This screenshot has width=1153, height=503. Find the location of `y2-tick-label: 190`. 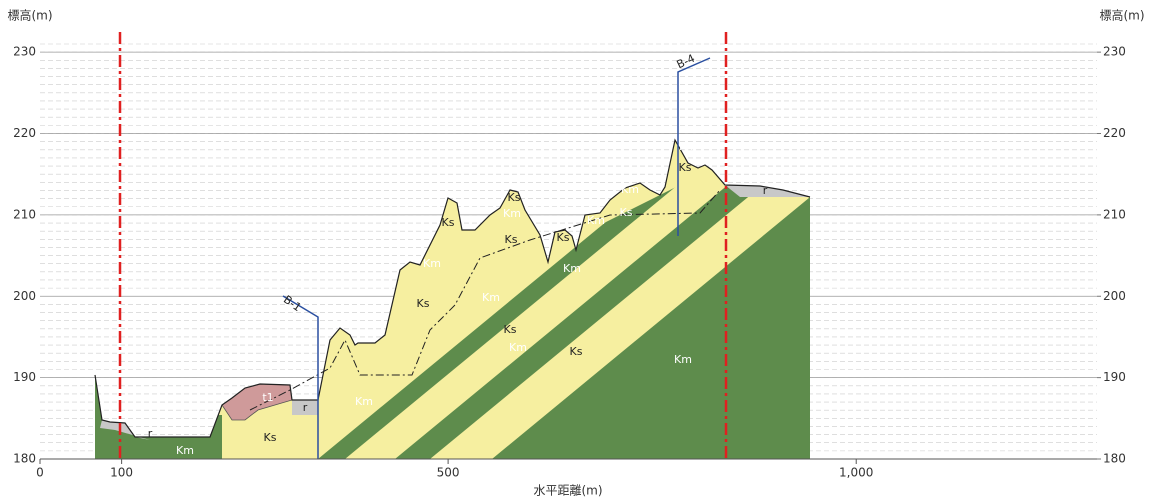

y2-tick-label: 190 is located at coordinates (1114, 377).